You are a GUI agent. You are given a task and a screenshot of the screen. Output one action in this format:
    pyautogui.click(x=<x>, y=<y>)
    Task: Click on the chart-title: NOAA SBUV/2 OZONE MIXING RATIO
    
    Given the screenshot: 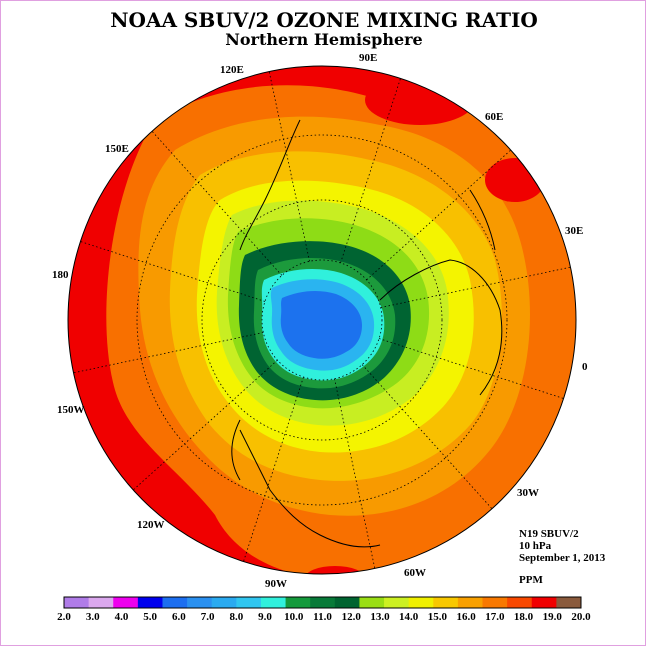 What is the action you would take?
    pyautogui.click(x=324, y=20)
    